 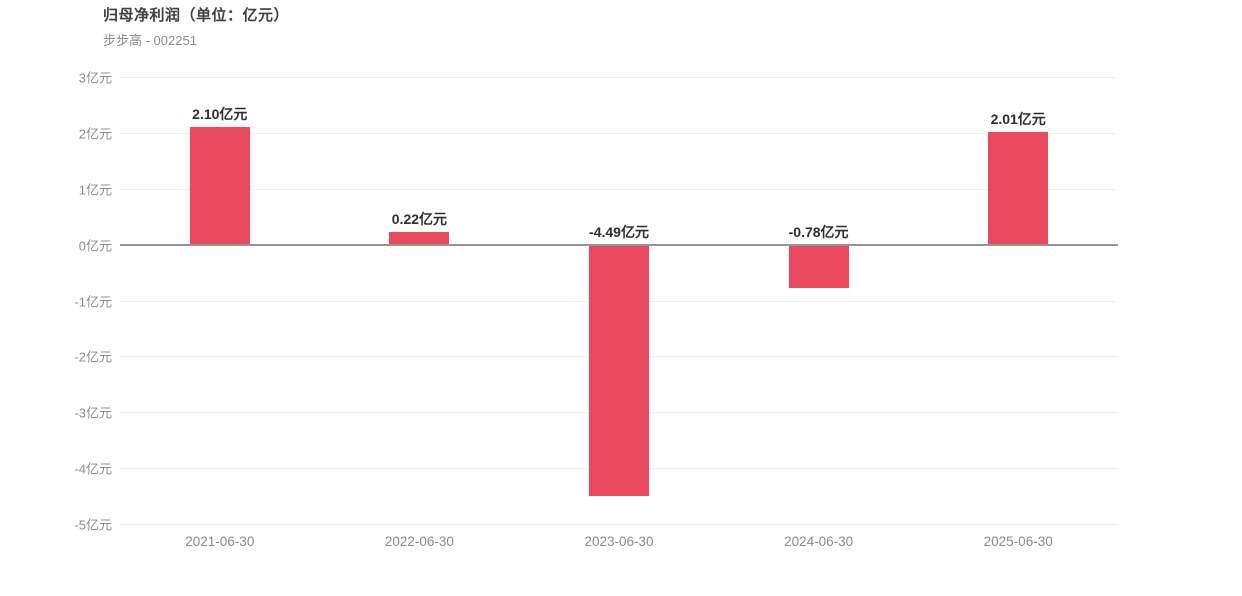 What do you see at coordinates (196, 15) in the screenshot?
I see `chart-title: 归母净利润（单位：亿元）` at bounding box center [196, 15].